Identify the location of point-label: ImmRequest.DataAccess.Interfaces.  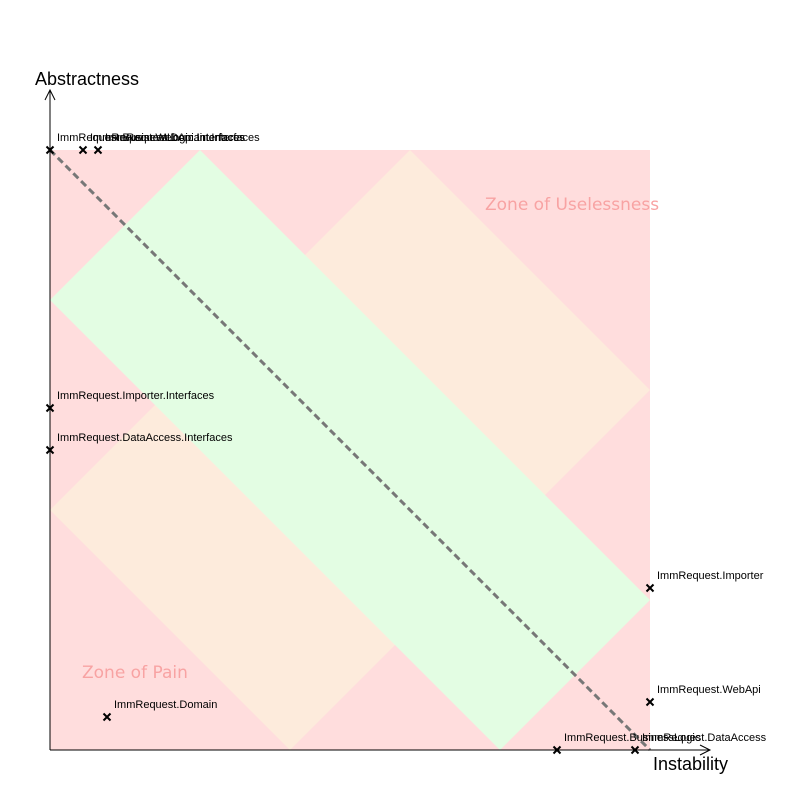
(145, 438).